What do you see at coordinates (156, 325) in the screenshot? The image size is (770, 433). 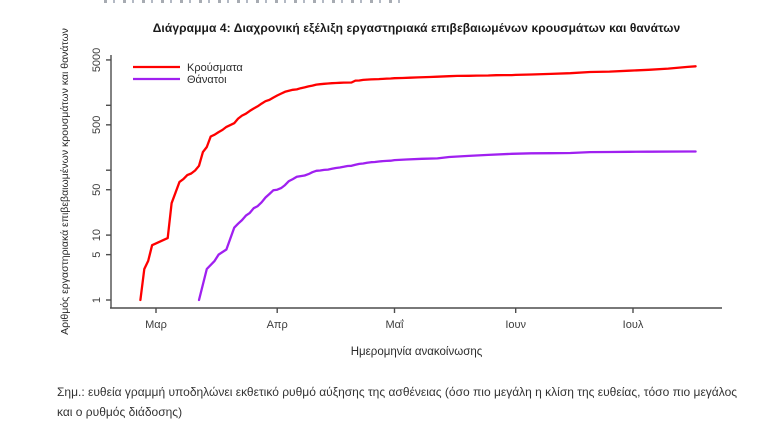 I see `x-tick-label: Μαρ` at bounding box center [156, 325].